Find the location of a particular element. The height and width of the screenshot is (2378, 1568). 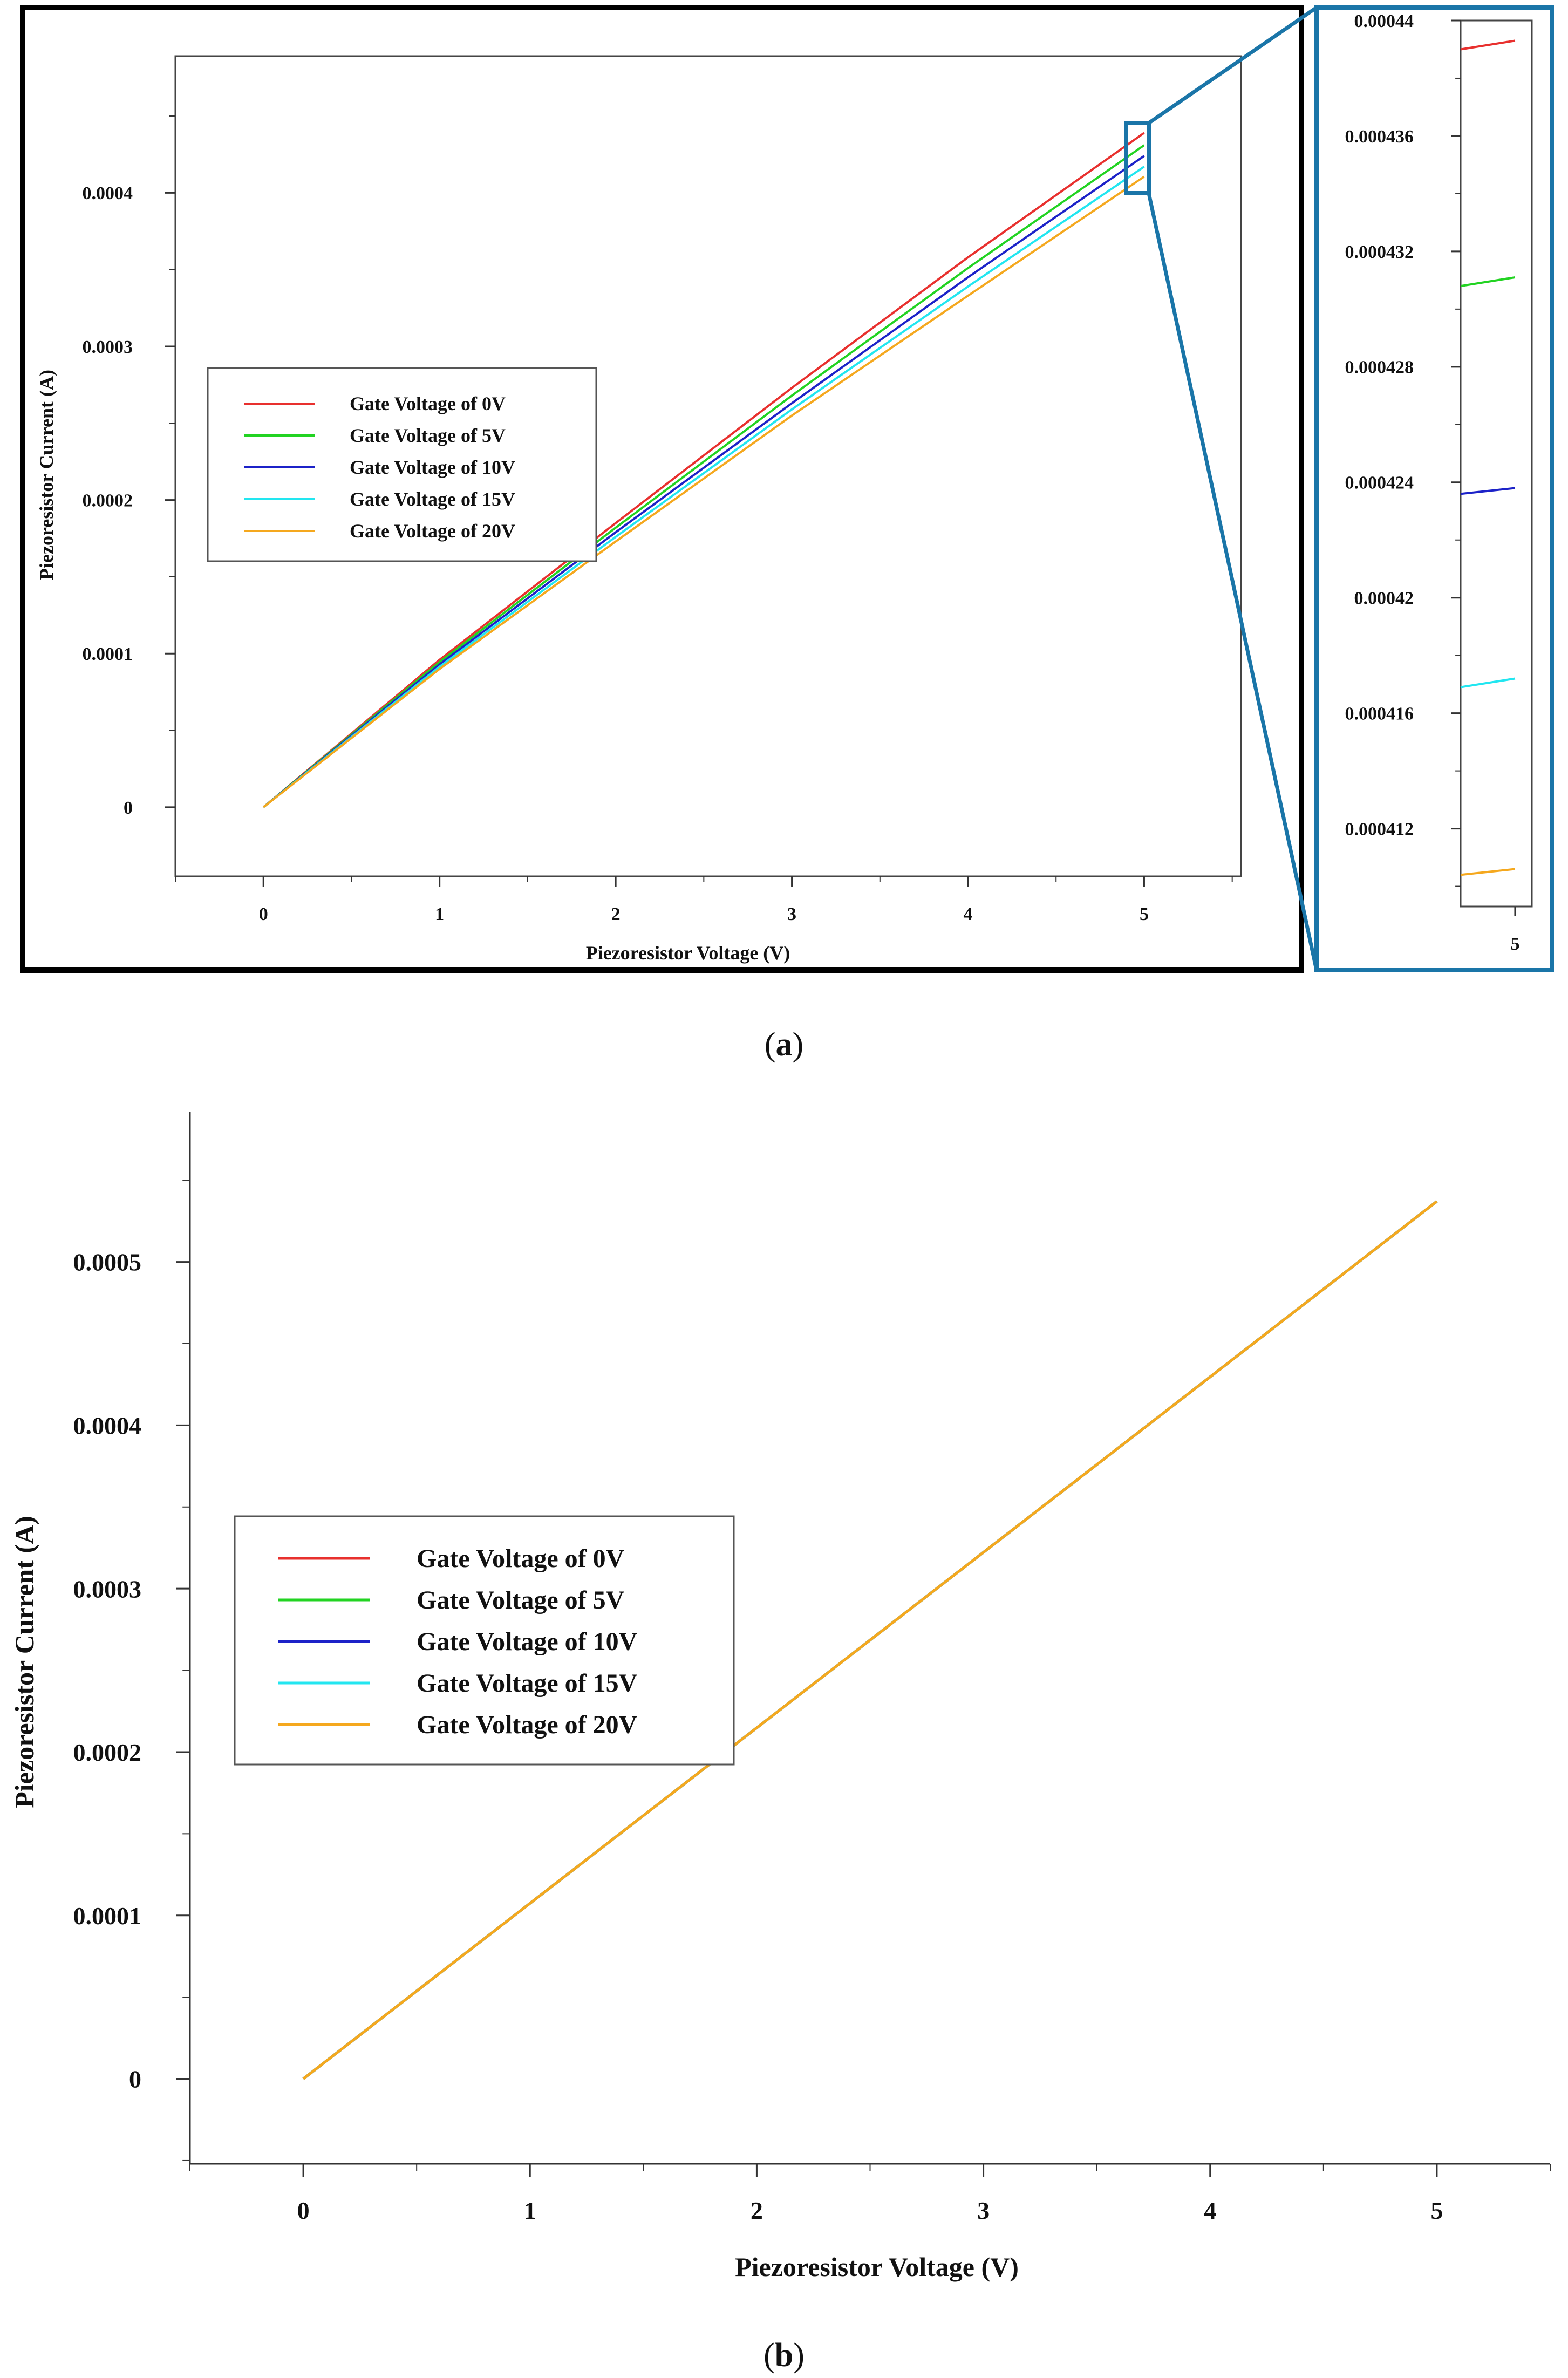

legend-box is located at coordinates (402, 464).